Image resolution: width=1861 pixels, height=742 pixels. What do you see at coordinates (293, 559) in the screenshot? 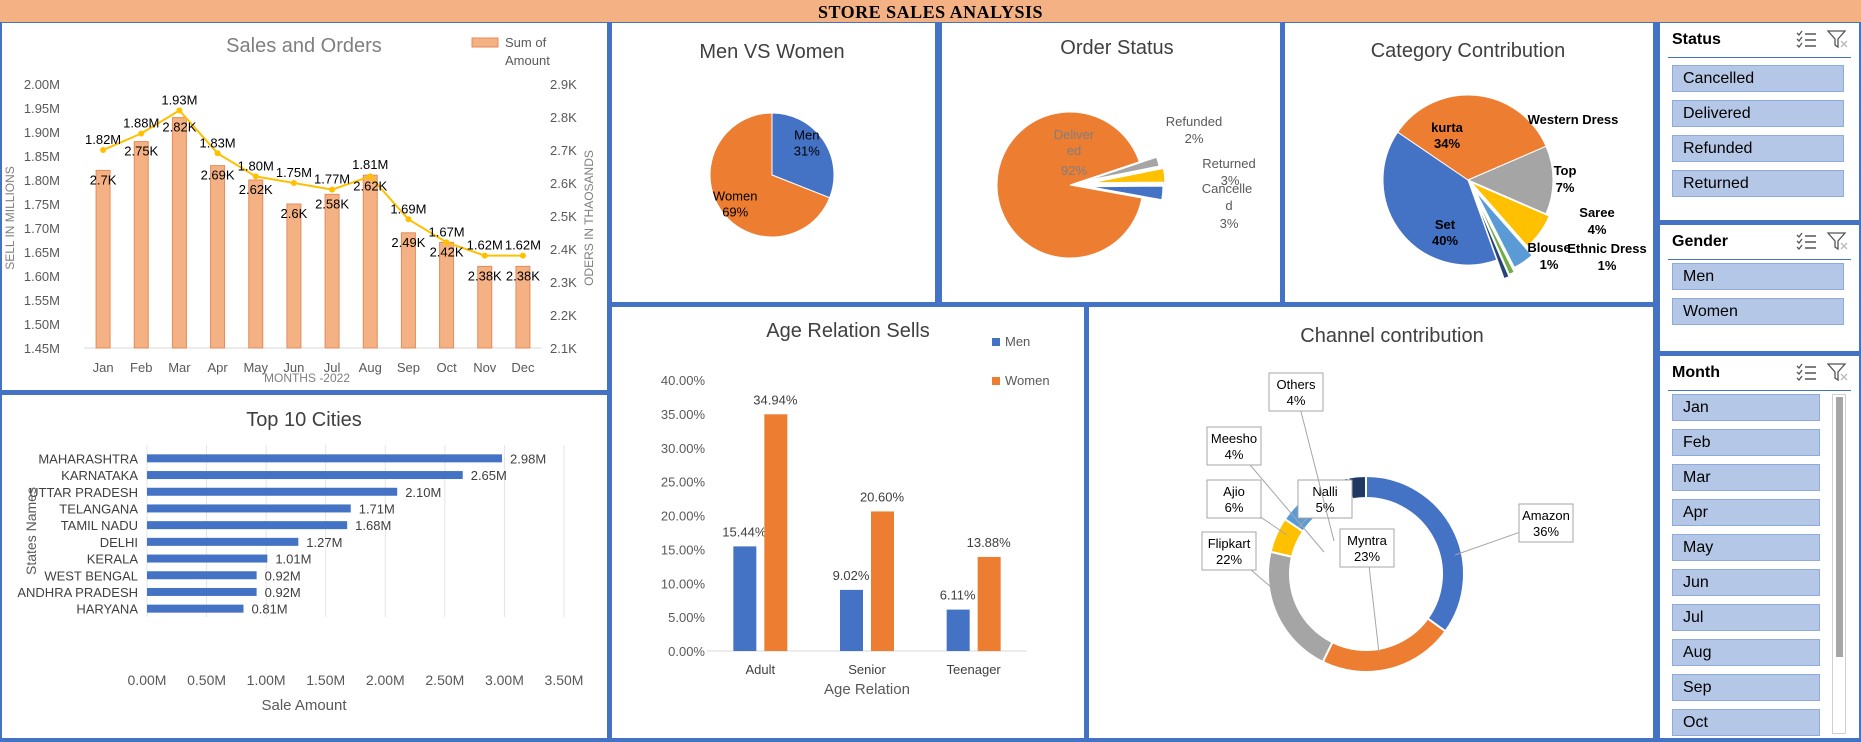
I see `bar-value-label: 1.01M` at bounding box center [293, 559].